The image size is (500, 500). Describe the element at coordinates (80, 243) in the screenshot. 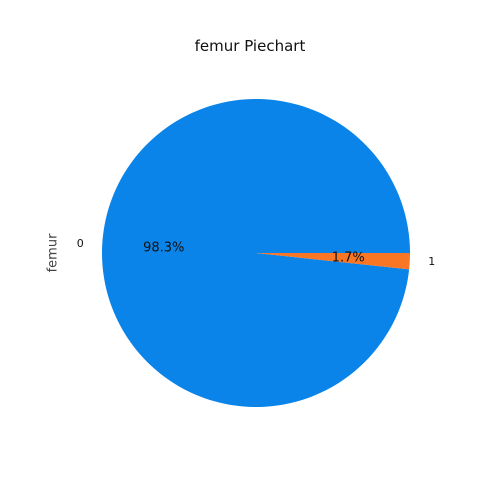

I see `category-label-0: 0` at that location.